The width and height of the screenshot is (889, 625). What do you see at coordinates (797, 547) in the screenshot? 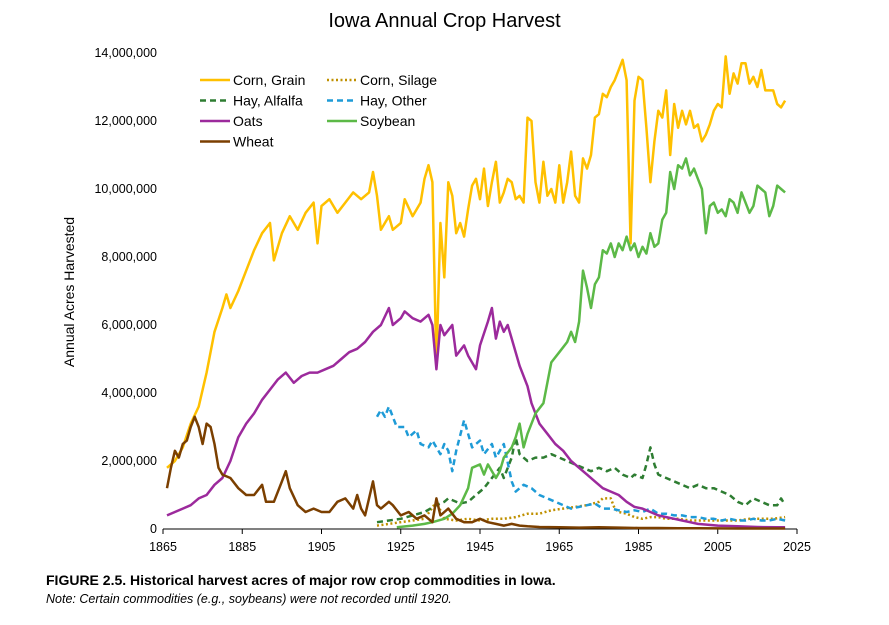
I see `x-tick-label: 2025` at bounding box center [797, 547].